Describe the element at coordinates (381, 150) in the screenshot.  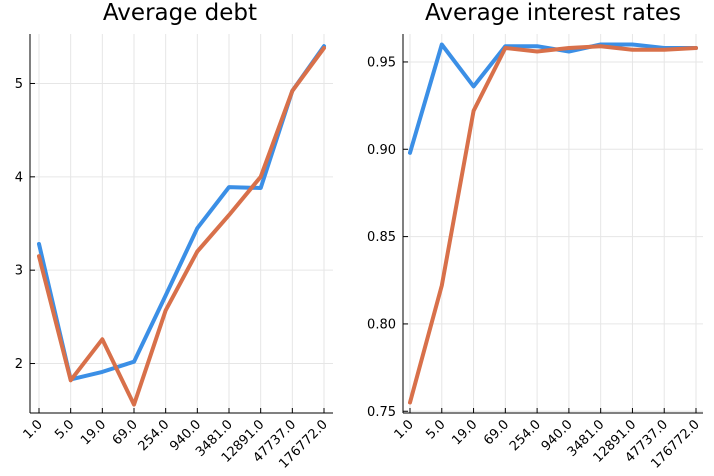
I see `y-tick-label: 0.90` at that location.